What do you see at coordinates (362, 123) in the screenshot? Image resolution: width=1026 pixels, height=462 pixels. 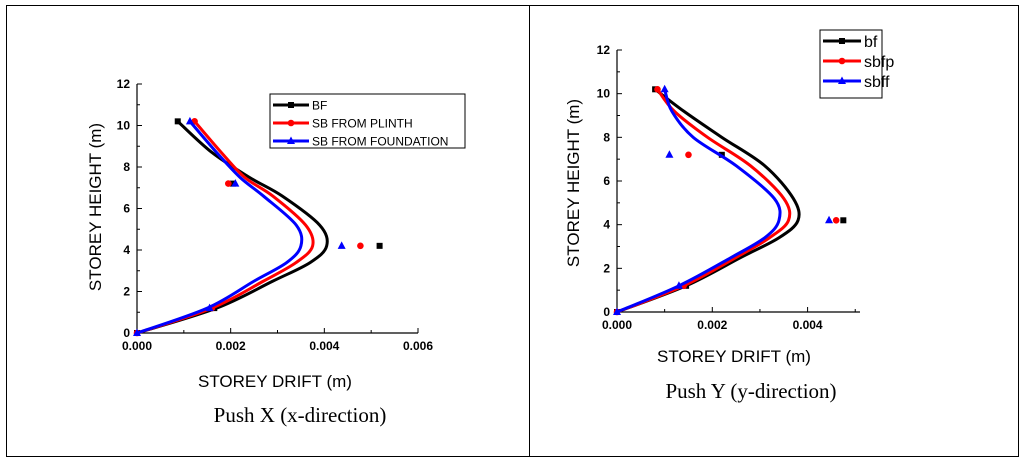 I see `chart-1-legend-label: SB FROM PLINTH` at bounding box center [362, 123].